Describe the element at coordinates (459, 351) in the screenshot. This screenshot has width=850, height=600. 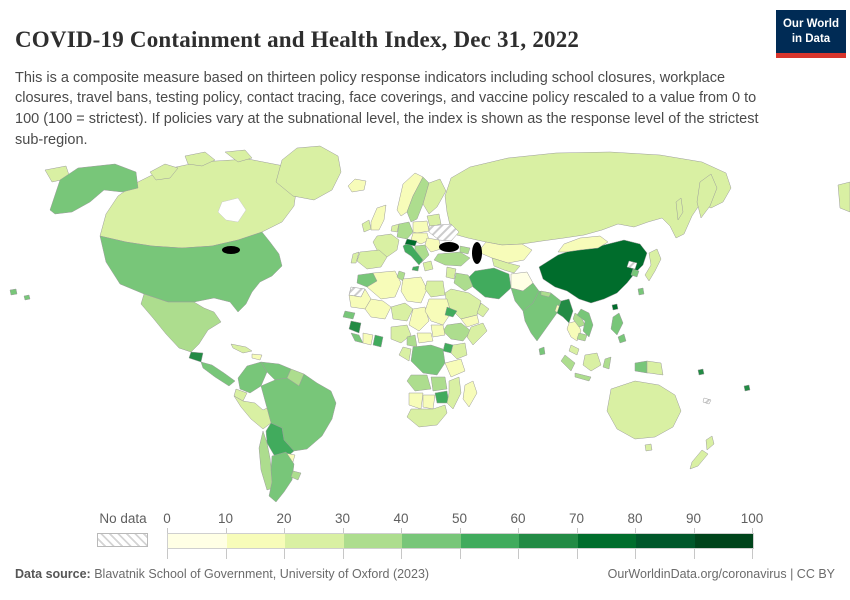
I see `country-kenya` at that location.